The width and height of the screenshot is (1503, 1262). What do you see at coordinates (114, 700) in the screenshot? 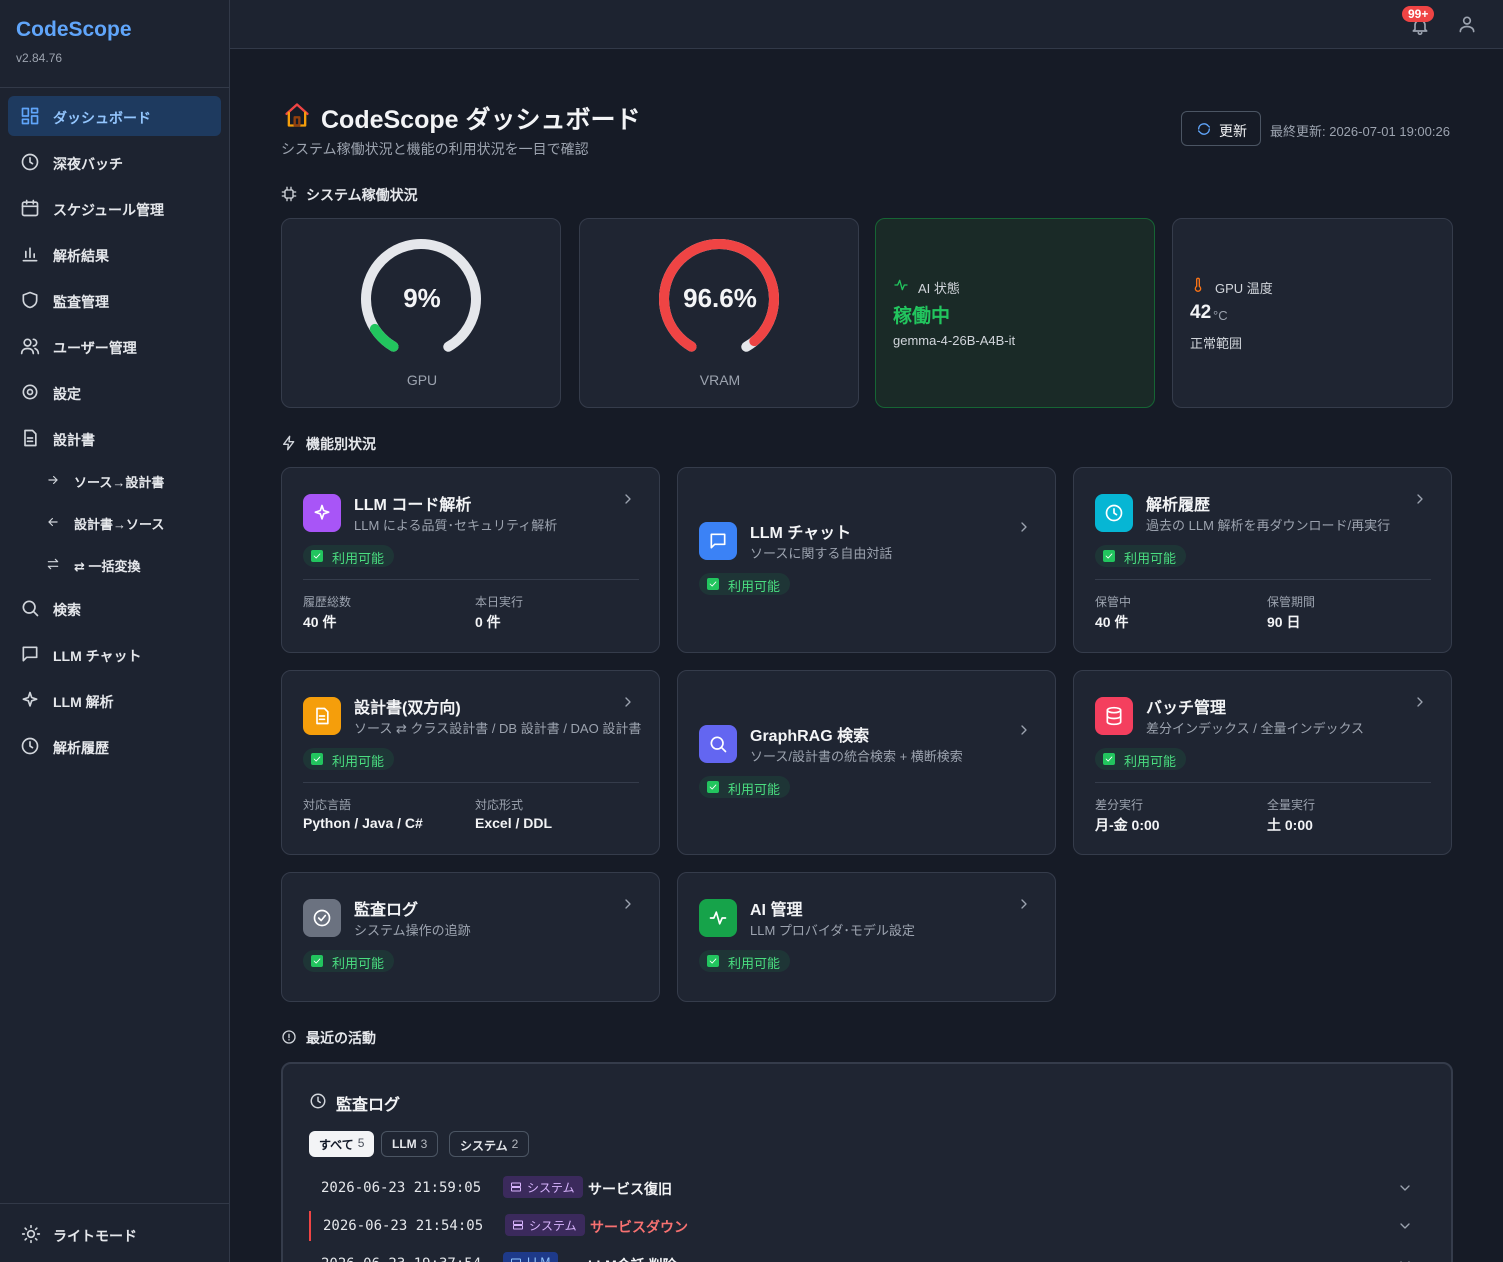
I see `nav-item: LLM 解析` at bounding box center [114, 700].